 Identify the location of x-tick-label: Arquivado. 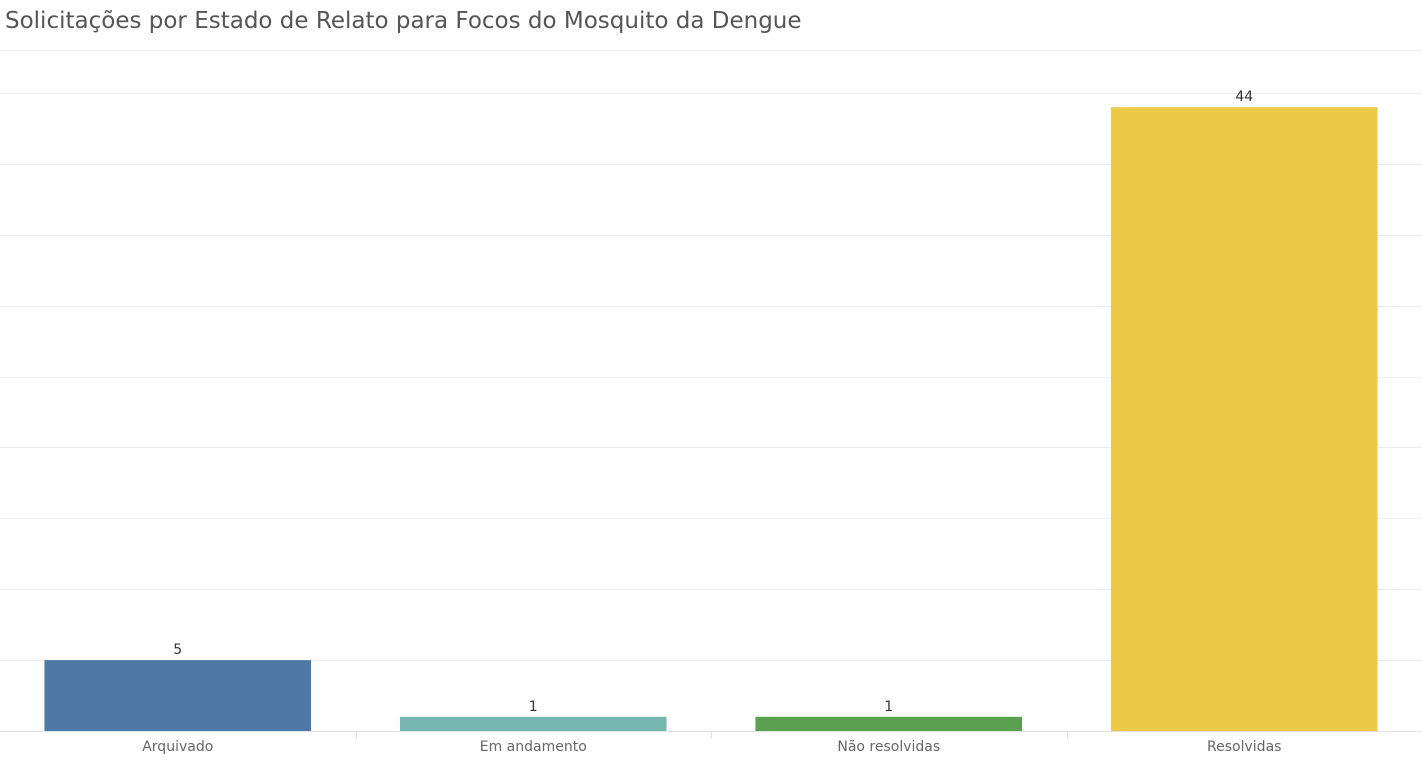
(177, 747).